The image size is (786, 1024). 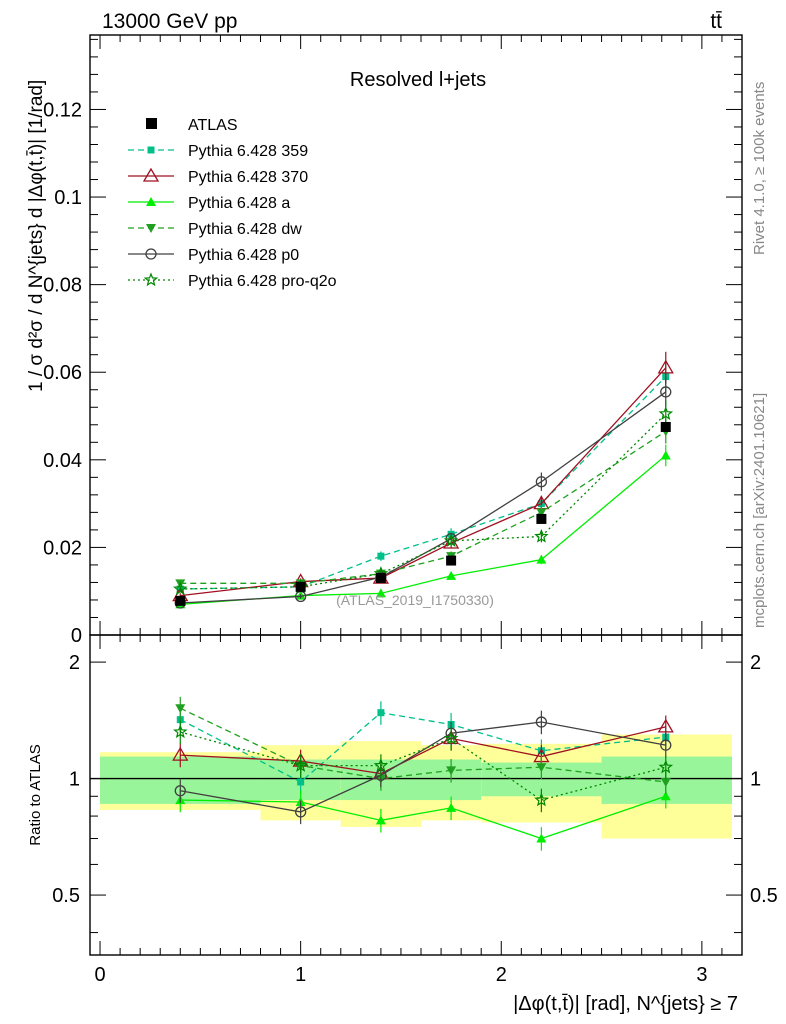 I want to click on process-label: tt̄, so click(x=716, y=21).